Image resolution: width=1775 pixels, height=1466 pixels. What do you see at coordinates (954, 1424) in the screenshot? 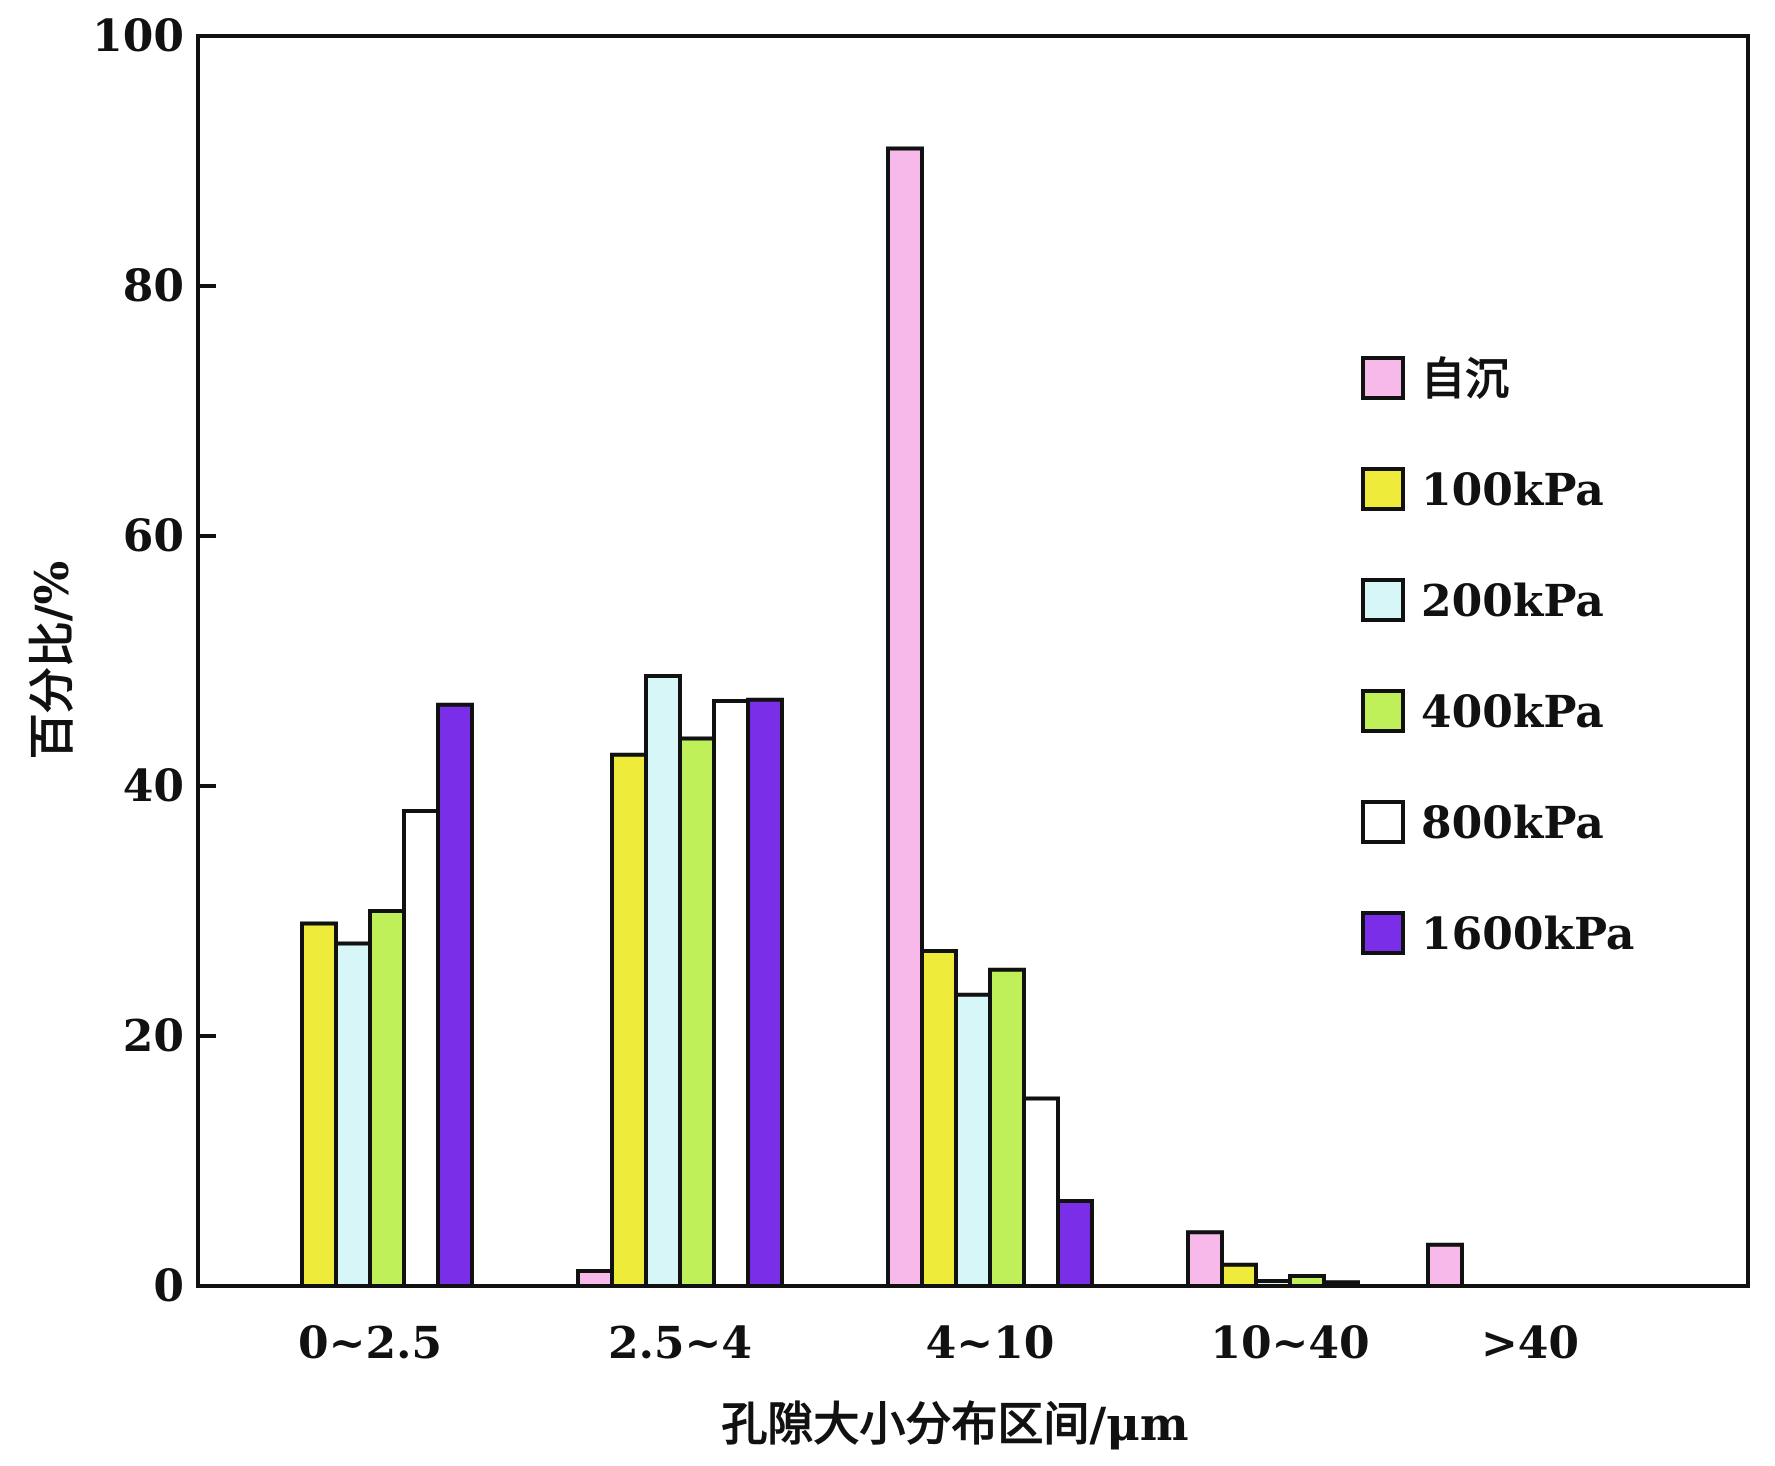
I see `x-axis-title: 孔隙大小分布区间/μm` at bounding box center [954, 1424].